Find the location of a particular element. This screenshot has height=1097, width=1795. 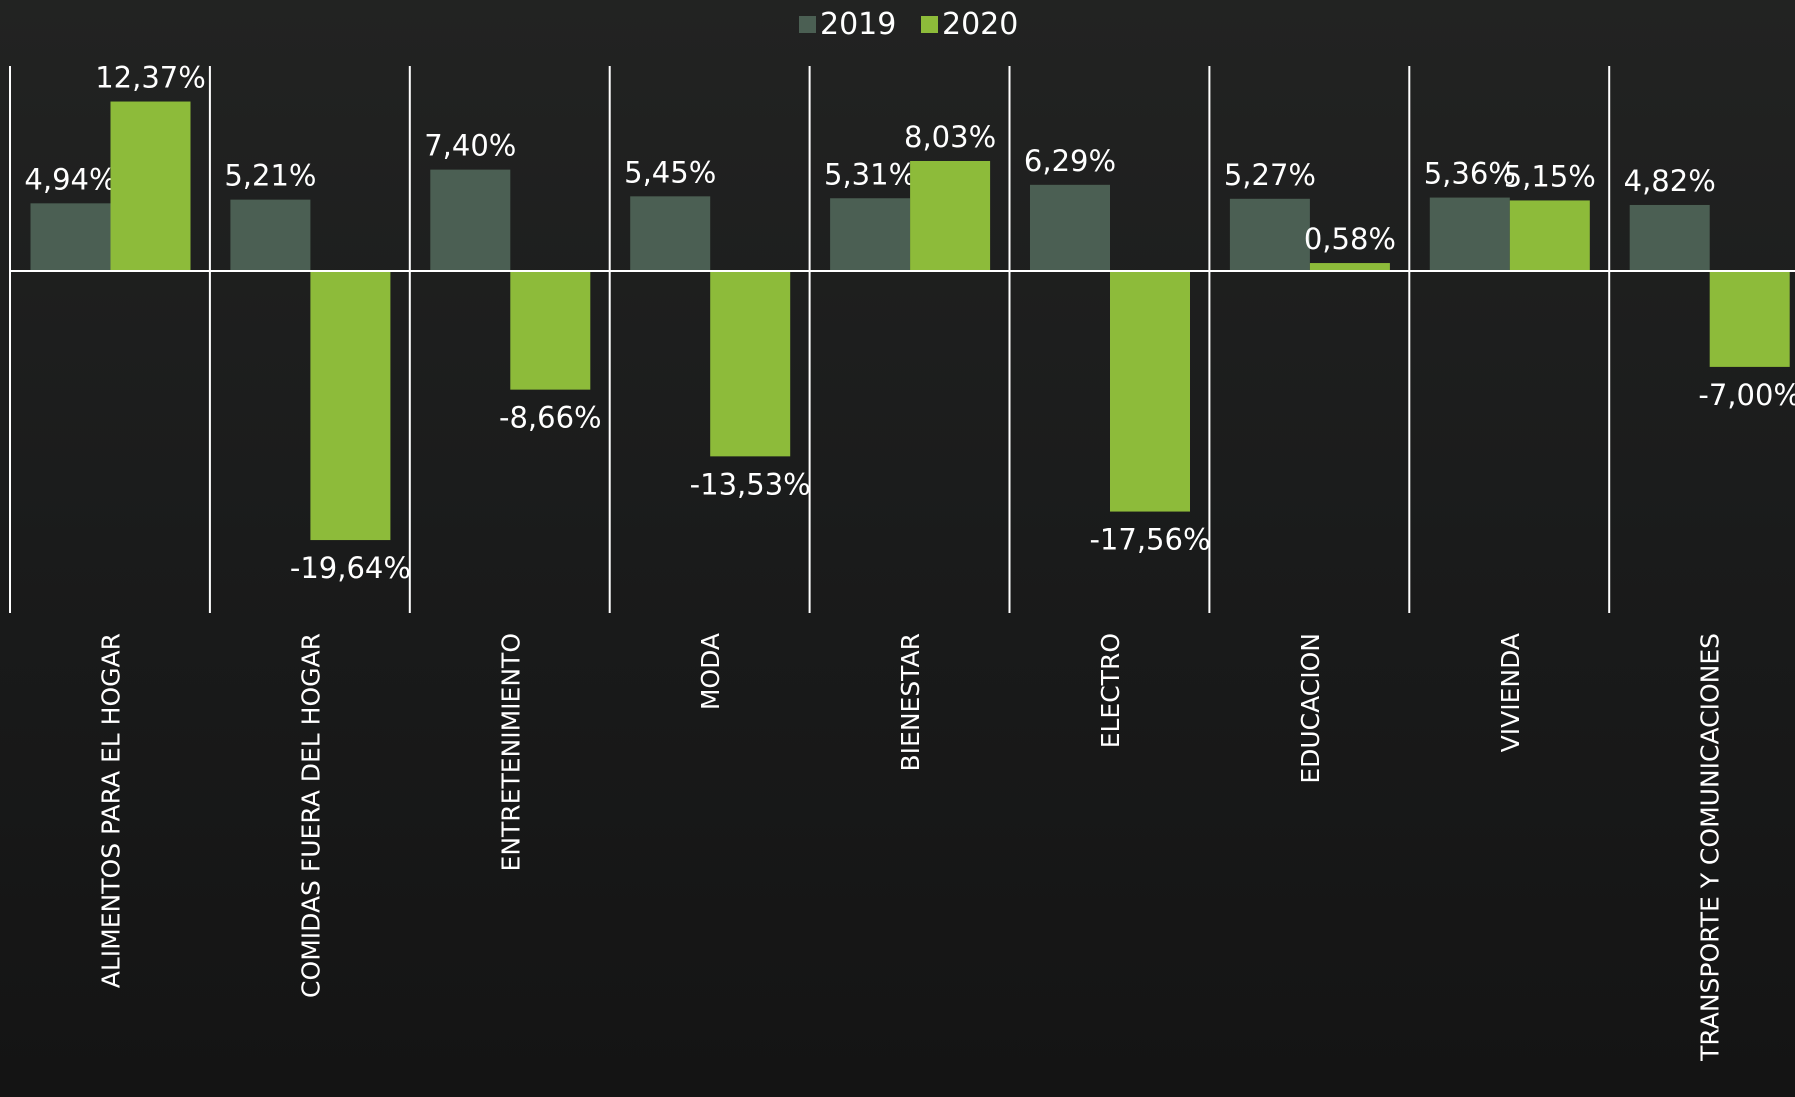

x-tick-label: BIENESTAR is located at coordinates (910, 702).